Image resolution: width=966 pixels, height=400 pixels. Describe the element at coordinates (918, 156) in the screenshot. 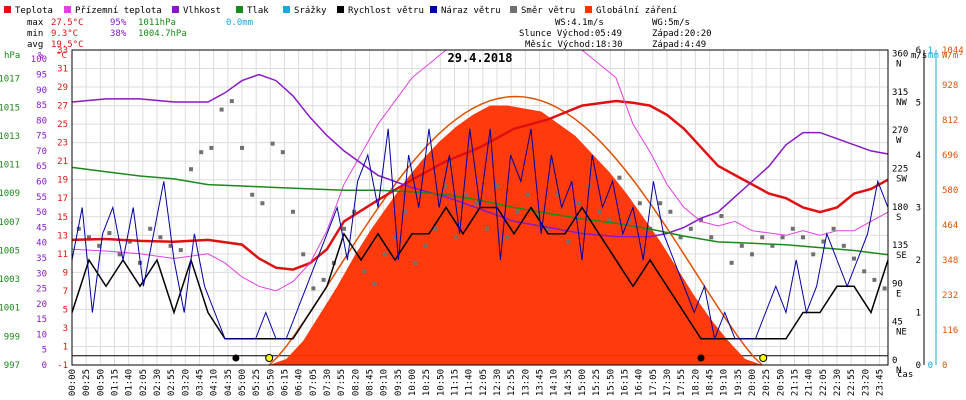

I see `tick-label-wind-speed: 4` at that location.